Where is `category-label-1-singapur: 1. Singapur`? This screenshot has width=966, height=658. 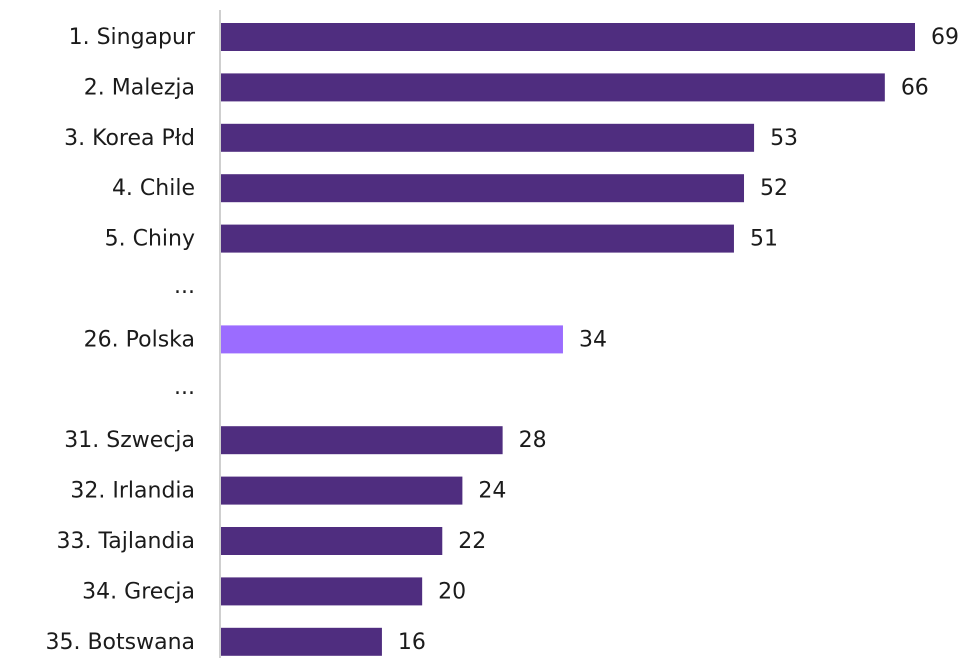 category-label-1-singapur: 1. Singapur is located at coordinates (132, 37).